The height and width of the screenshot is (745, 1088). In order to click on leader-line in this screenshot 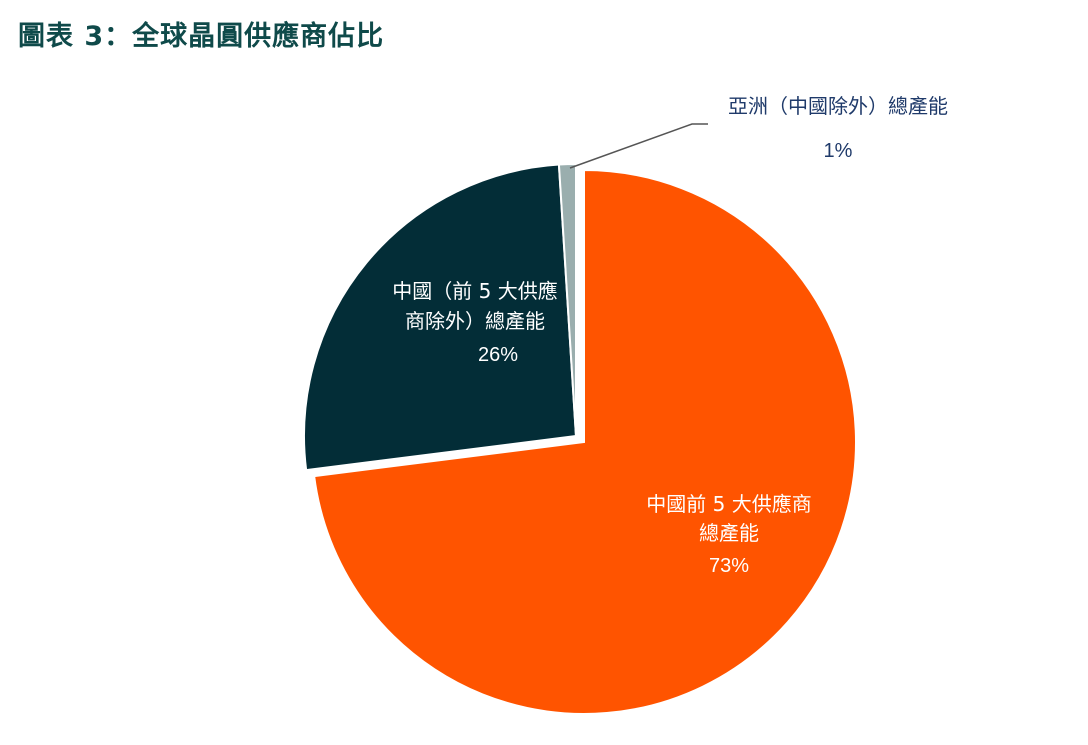, I will do `click(638, 146)`.